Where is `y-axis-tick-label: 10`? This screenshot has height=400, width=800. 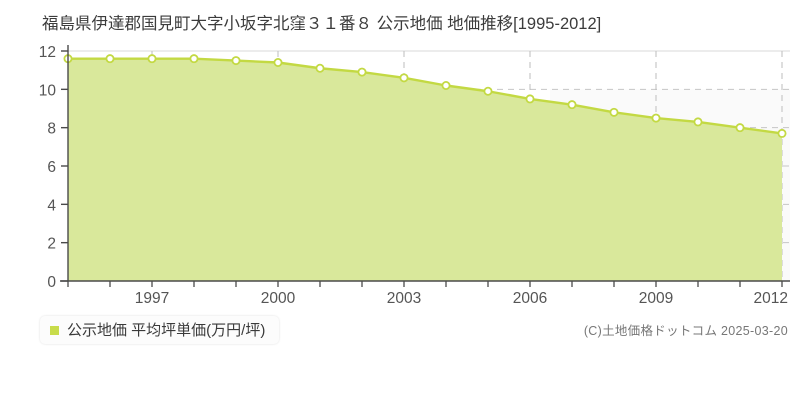
y-axis-tick-label: 10 is located at coordinates (48, 90).